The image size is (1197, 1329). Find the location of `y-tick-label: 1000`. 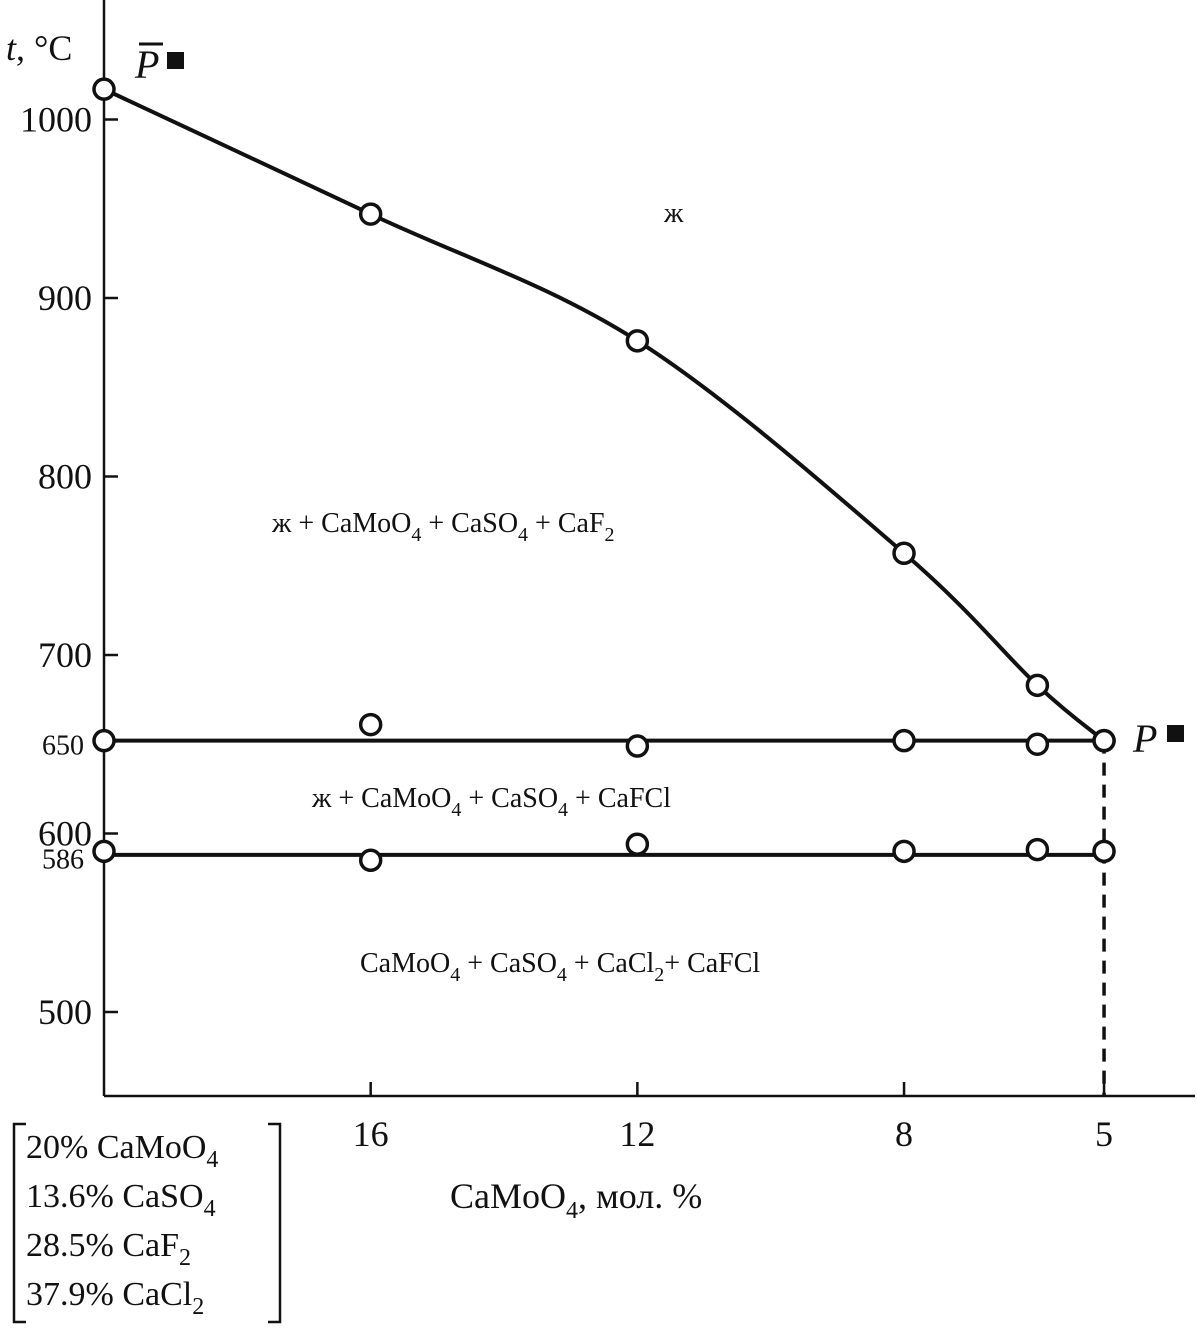

y-tick-label: 1000 is located at coordinates (56, 120).